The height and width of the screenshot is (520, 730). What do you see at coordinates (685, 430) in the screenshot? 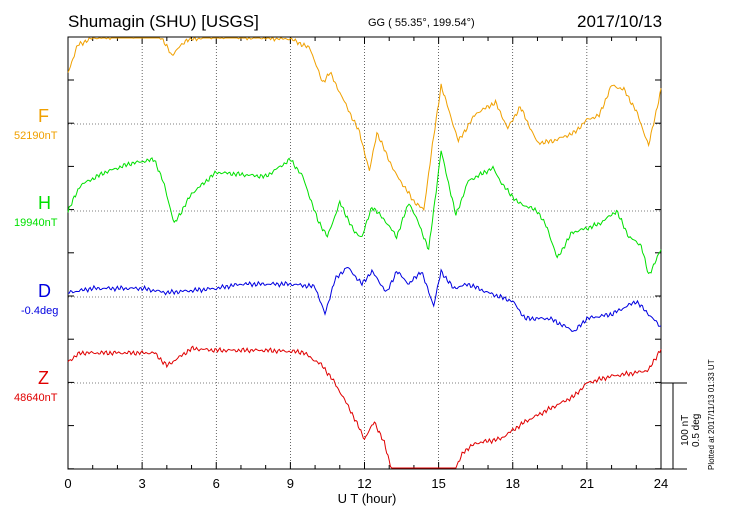
I see `scale-label-nt: 100 nT` at bounding box center [685, 430].